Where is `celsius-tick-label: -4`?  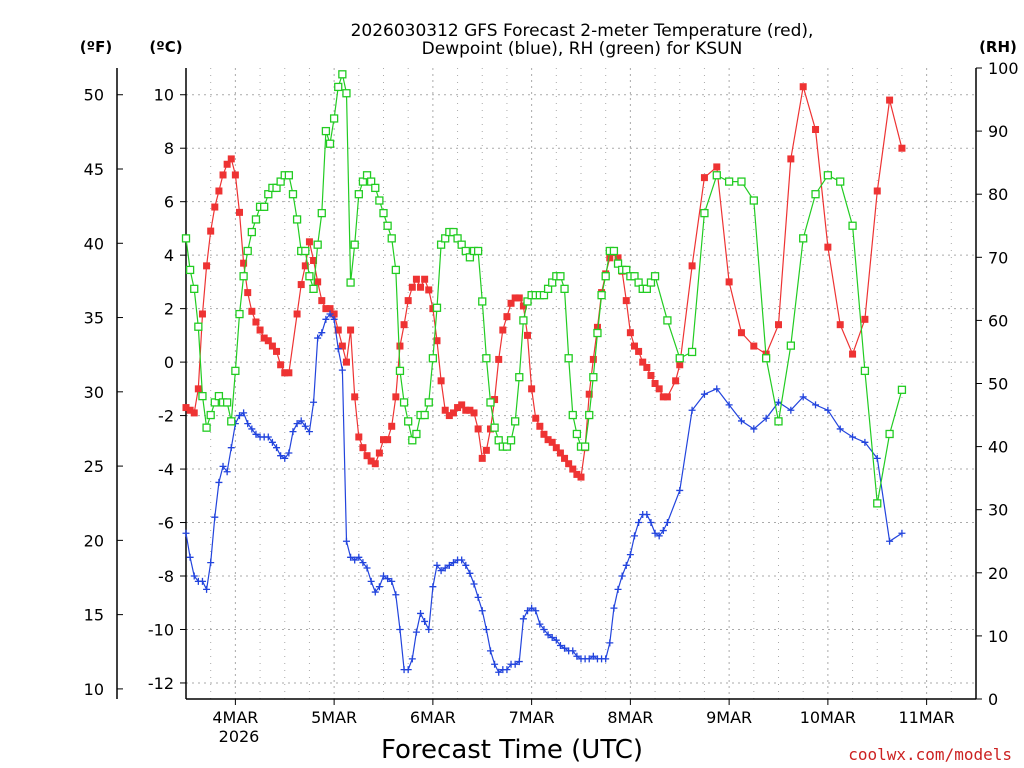 celsius-tick-label: -4 is located at coordinates (166, 469).